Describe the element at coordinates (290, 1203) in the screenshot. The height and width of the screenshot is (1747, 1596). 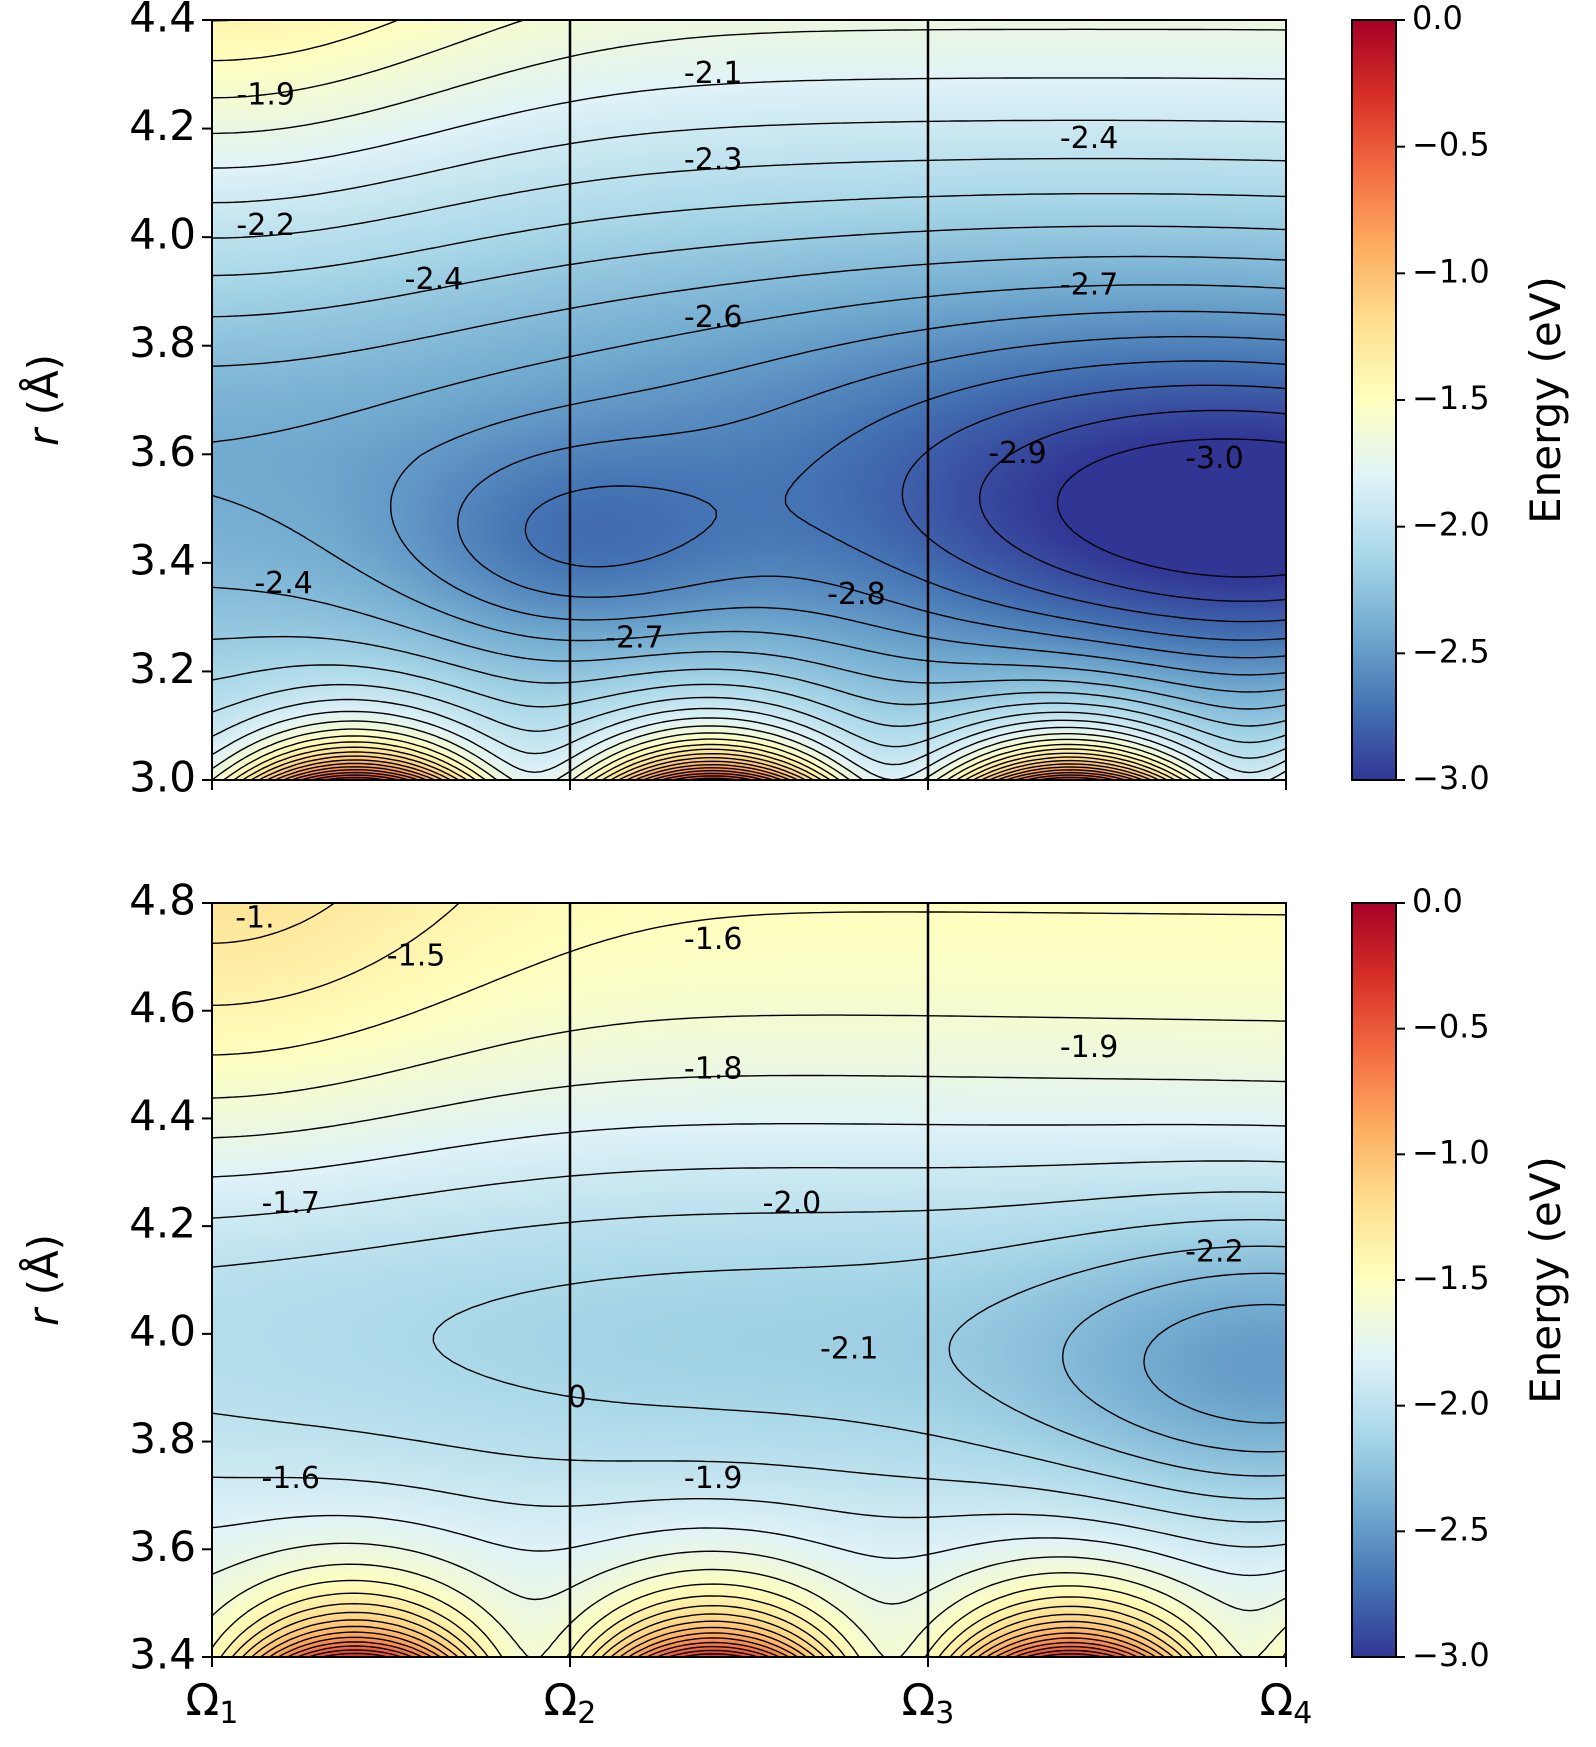
I see `contour-label: -1.7` at that location.